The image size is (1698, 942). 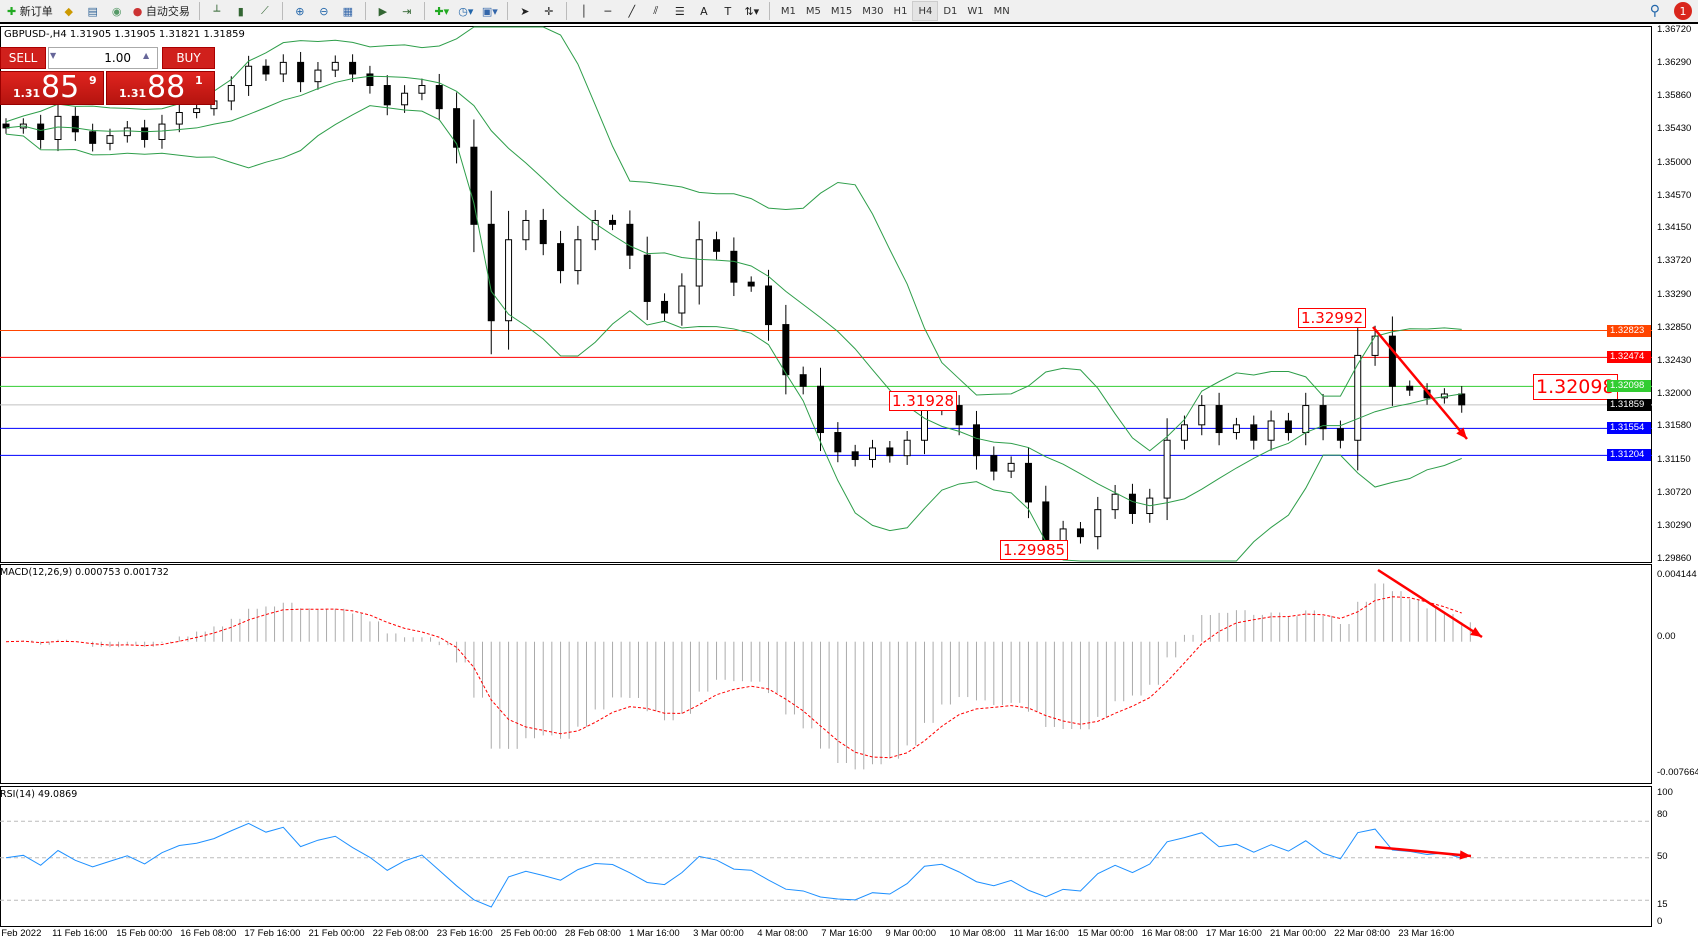 What do you see at coordinates (383, 11) in the screenshot?
I see `autoscroll-icon: ▶` at bounding box center [383, 11].